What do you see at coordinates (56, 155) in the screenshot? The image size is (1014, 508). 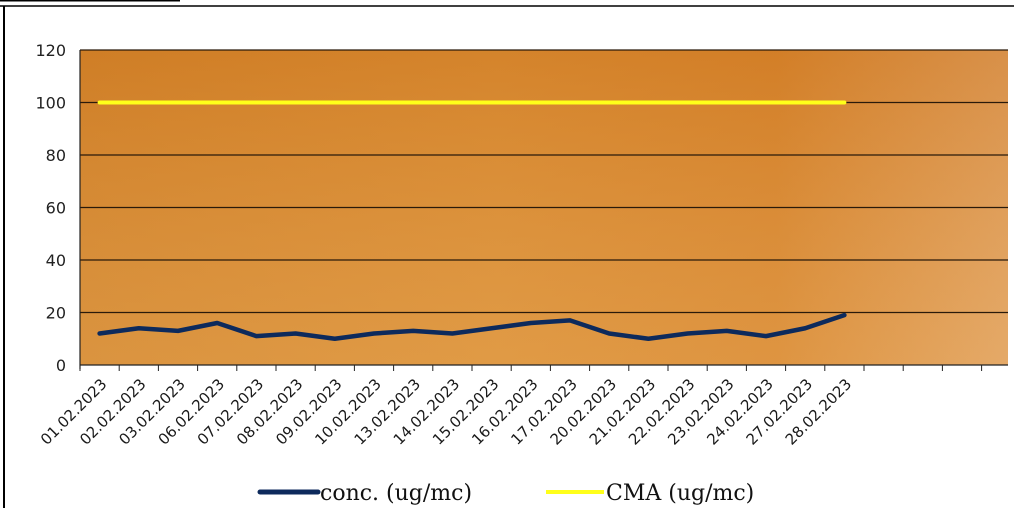 I see `y-tick-label: 80` at bounding box center [56, 155].